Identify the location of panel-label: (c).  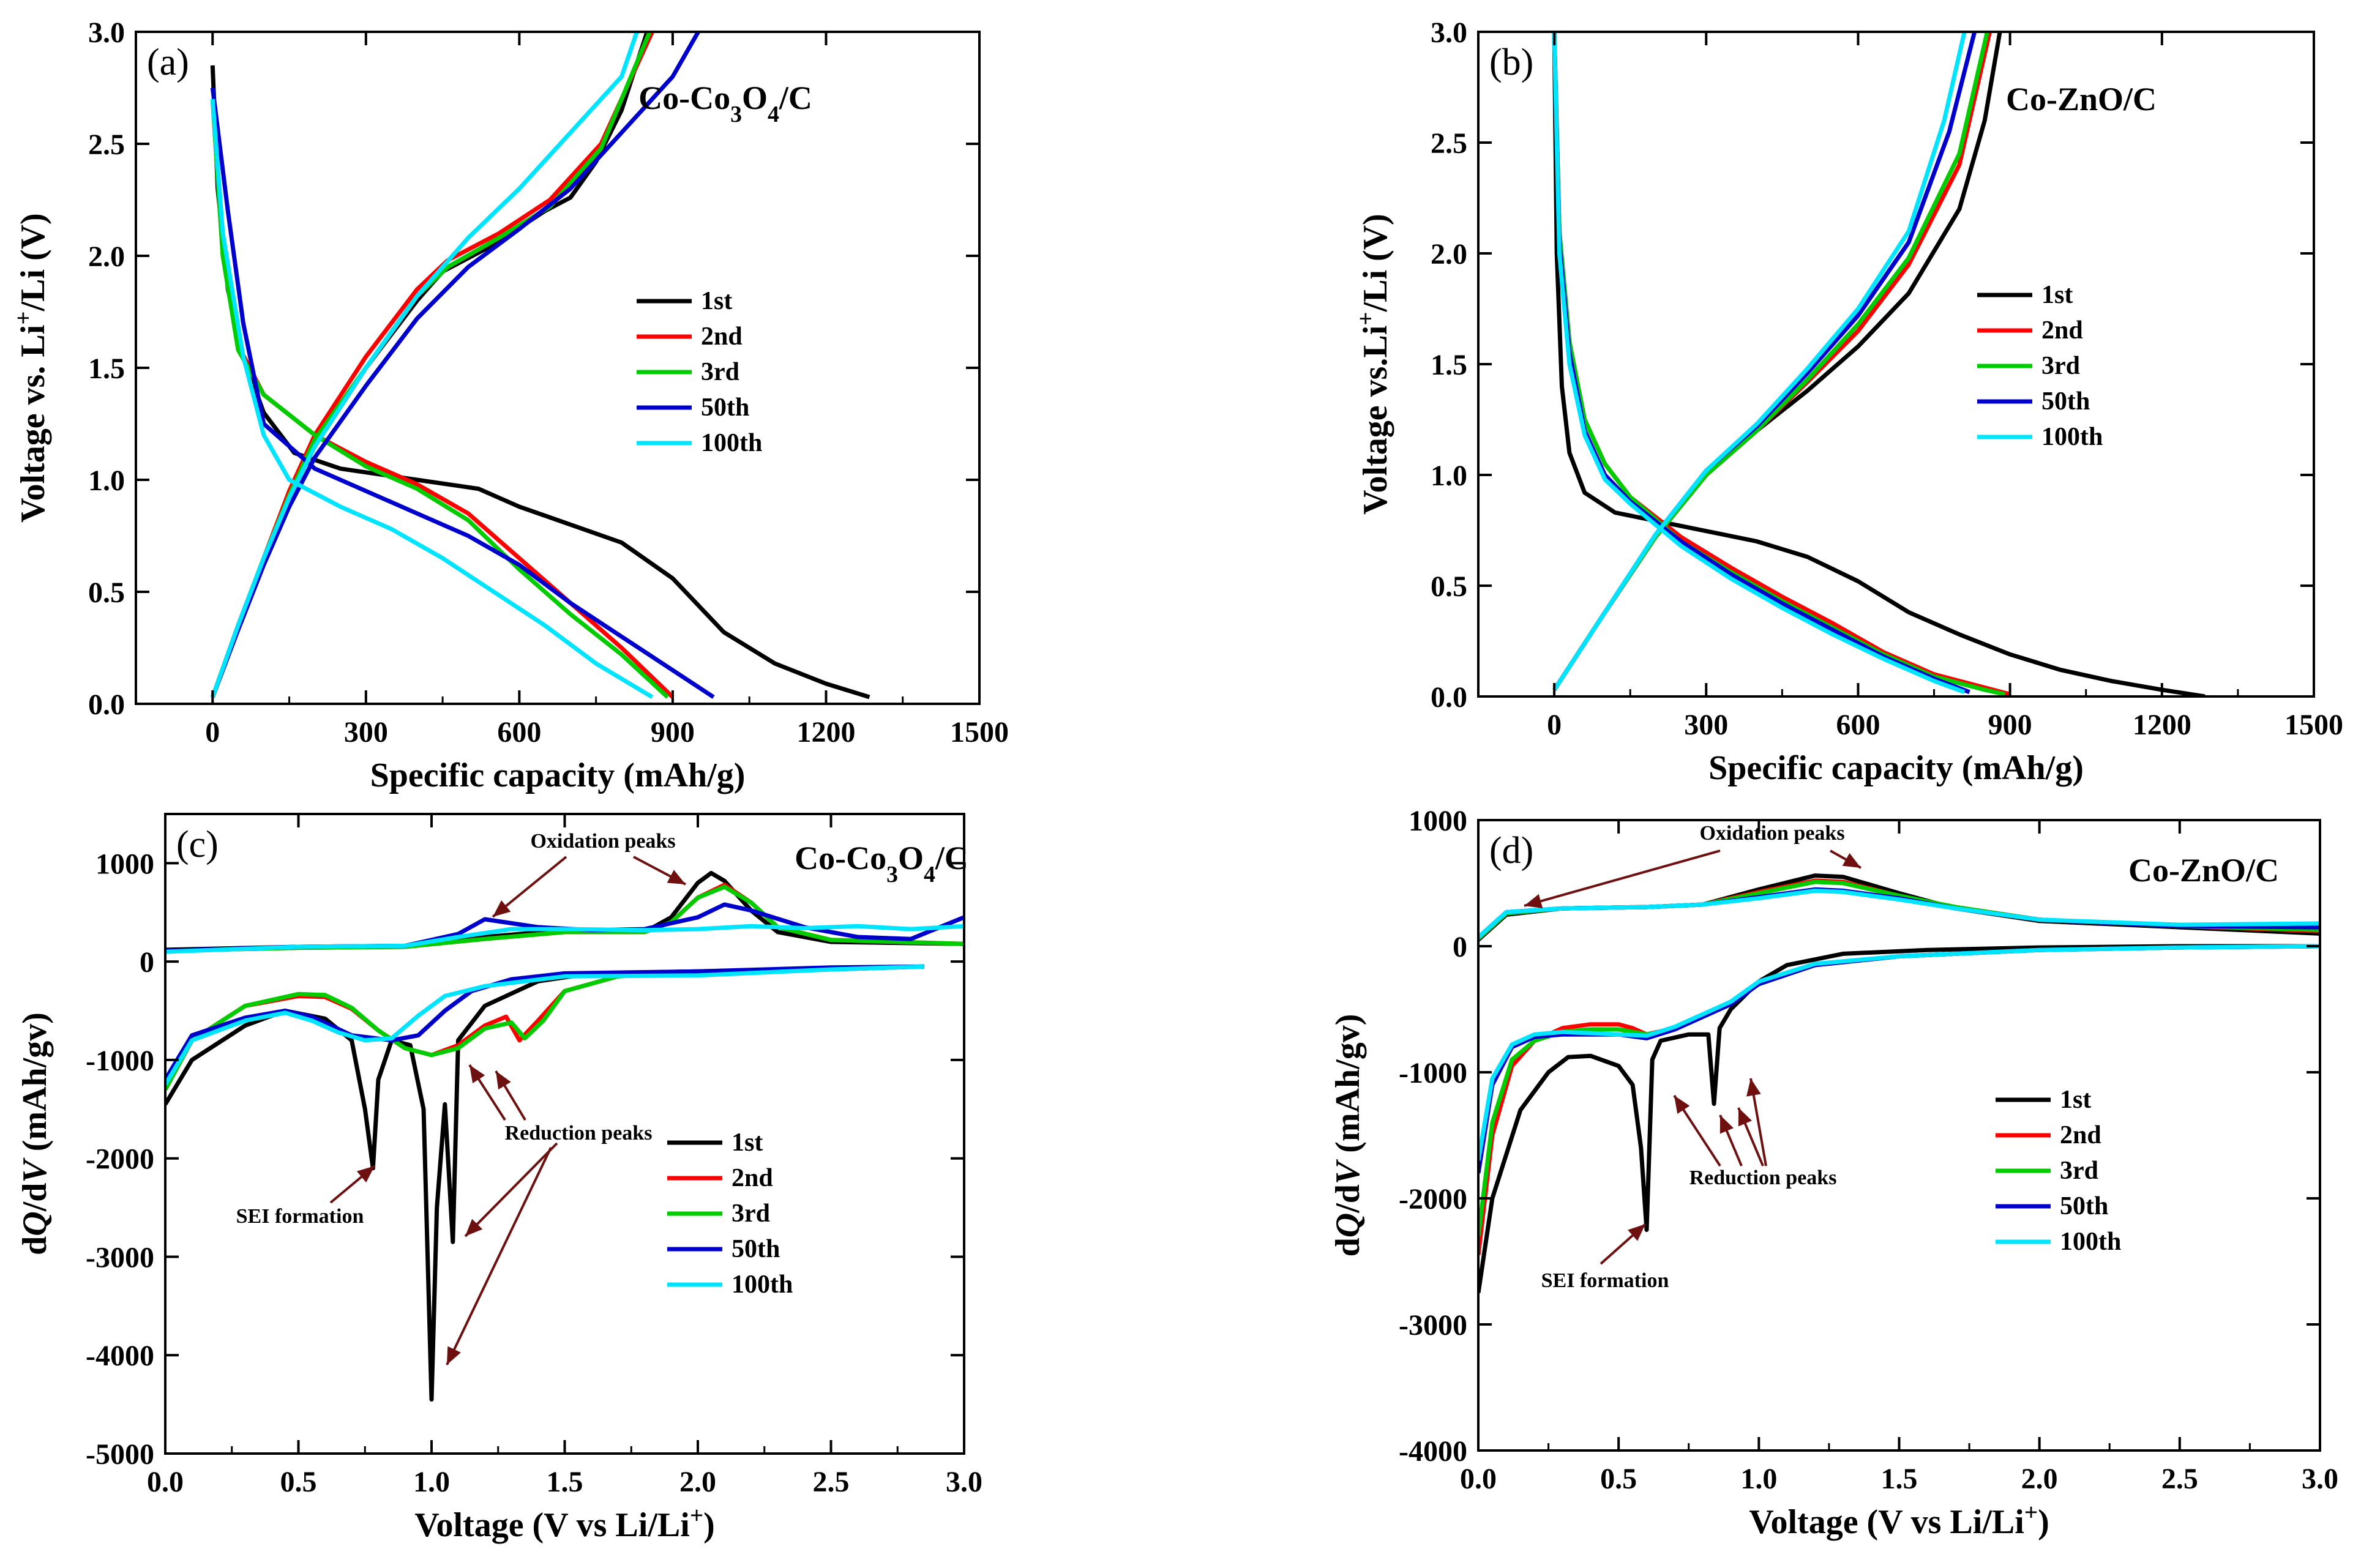
(197, 844).